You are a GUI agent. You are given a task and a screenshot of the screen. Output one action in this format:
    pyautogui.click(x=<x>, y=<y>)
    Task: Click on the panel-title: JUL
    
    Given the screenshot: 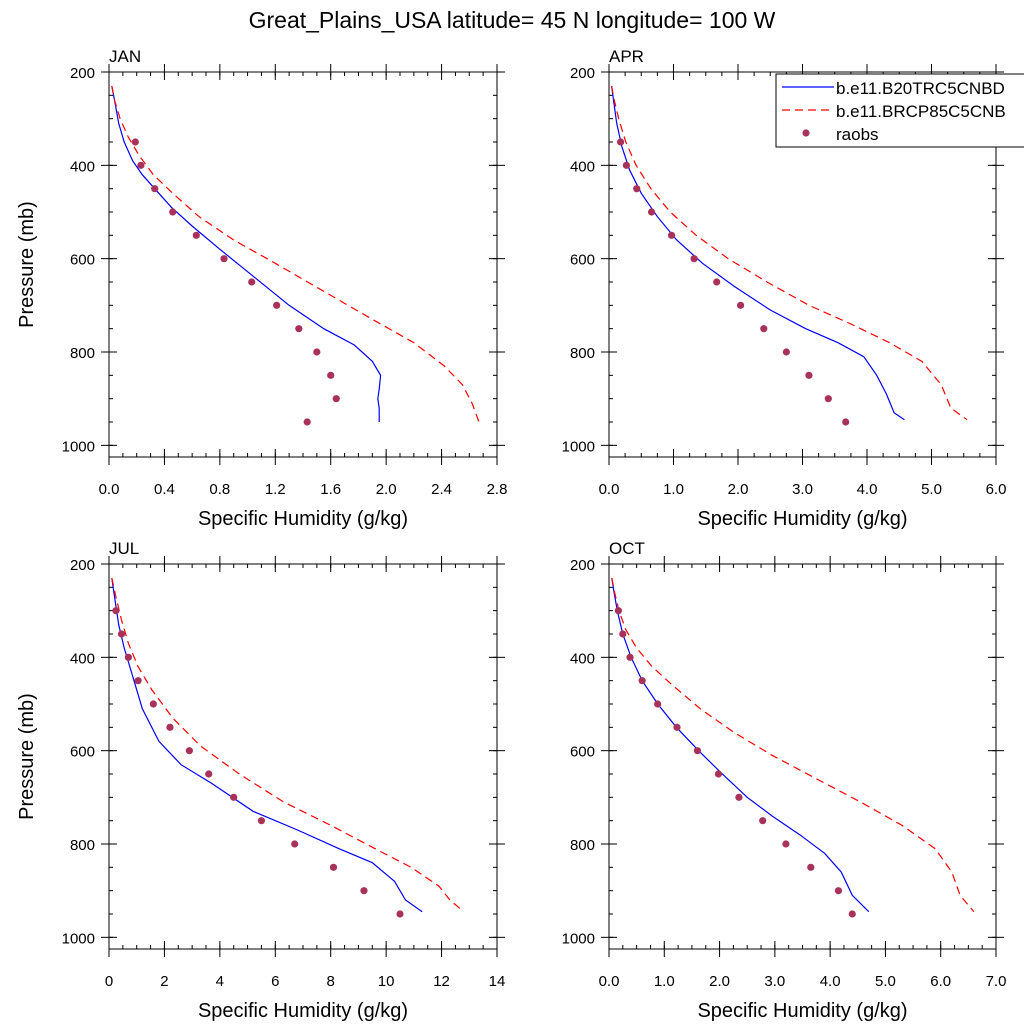 What is the action you would take?
    pyautogui.click(x=124, y=548)
    